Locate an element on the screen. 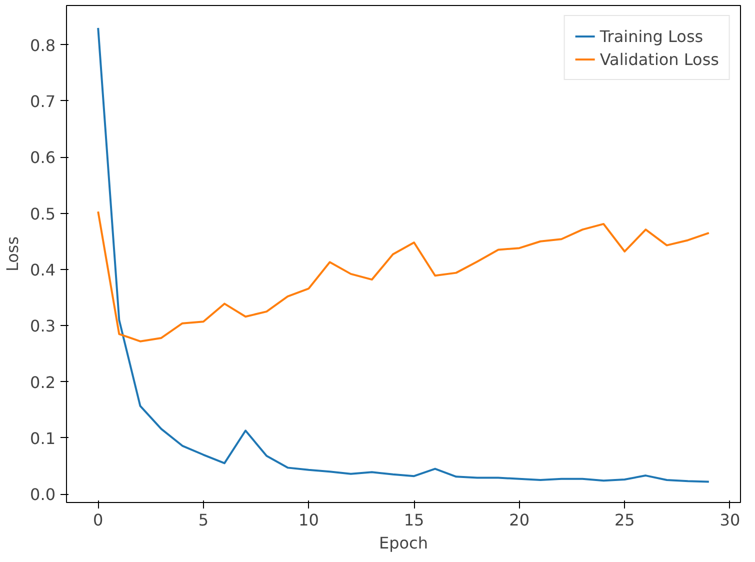 The image size is (755, 562). x-tick-label: 0 is located at coordinates (98, 520).